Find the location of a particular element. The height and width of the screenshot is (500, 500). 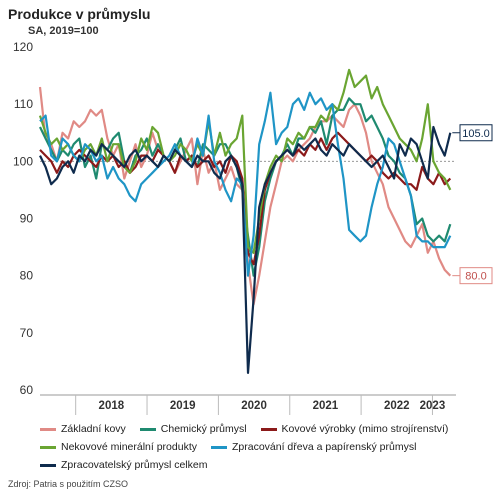

legend-item: Chemický průmysl is located at coordinates (193, 429).